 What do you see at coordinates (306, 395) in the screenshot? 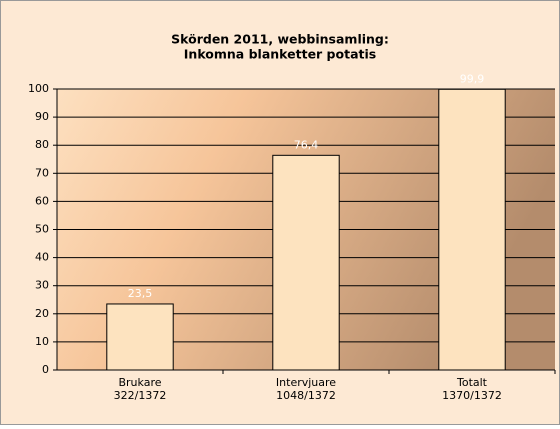
I see `x-tick-label: 1048/1372` at bounding box center [306, 395].